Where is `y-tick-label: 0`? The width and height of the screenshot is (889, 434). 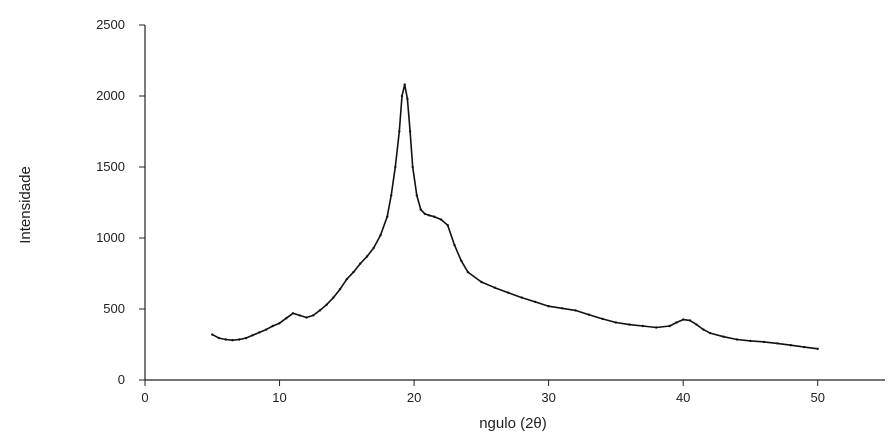
y-tick-label: 0 is located at coordinates (121, 379).